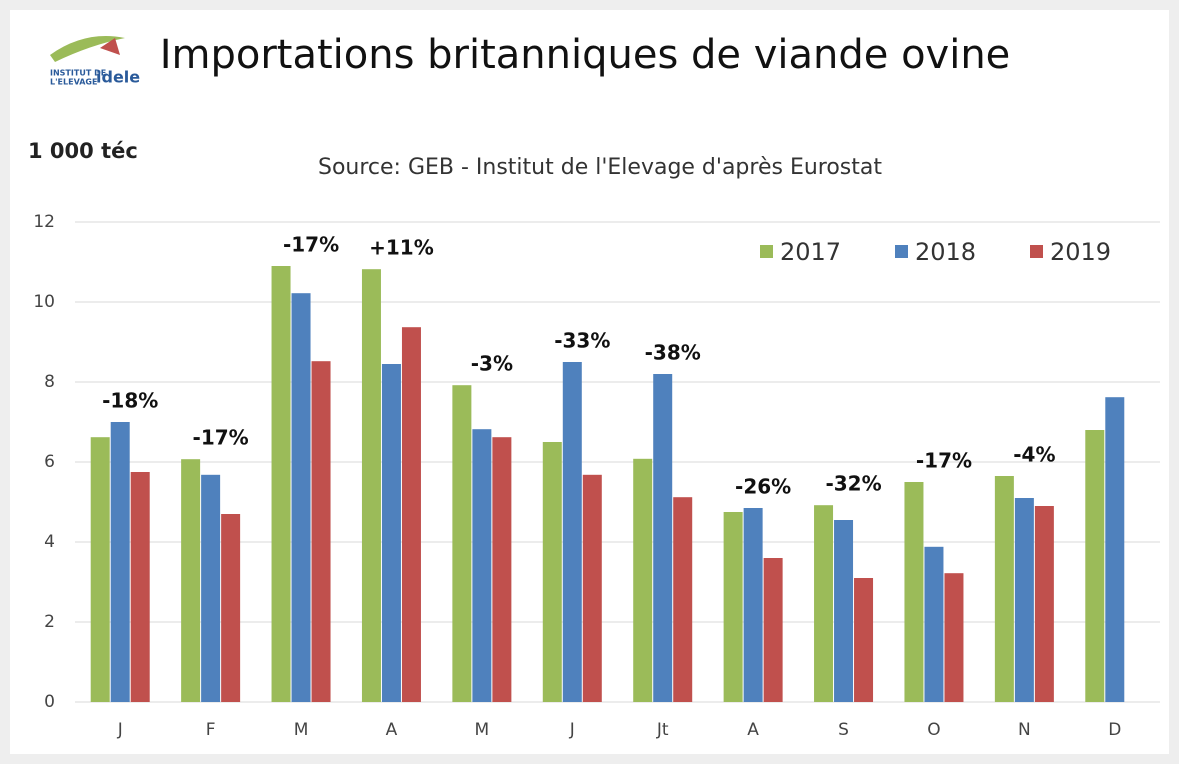 The image size is (1179, 764). Describe the element at coordinates (130, 401) in the screenshot. I see `annotation: -18%` at that location.